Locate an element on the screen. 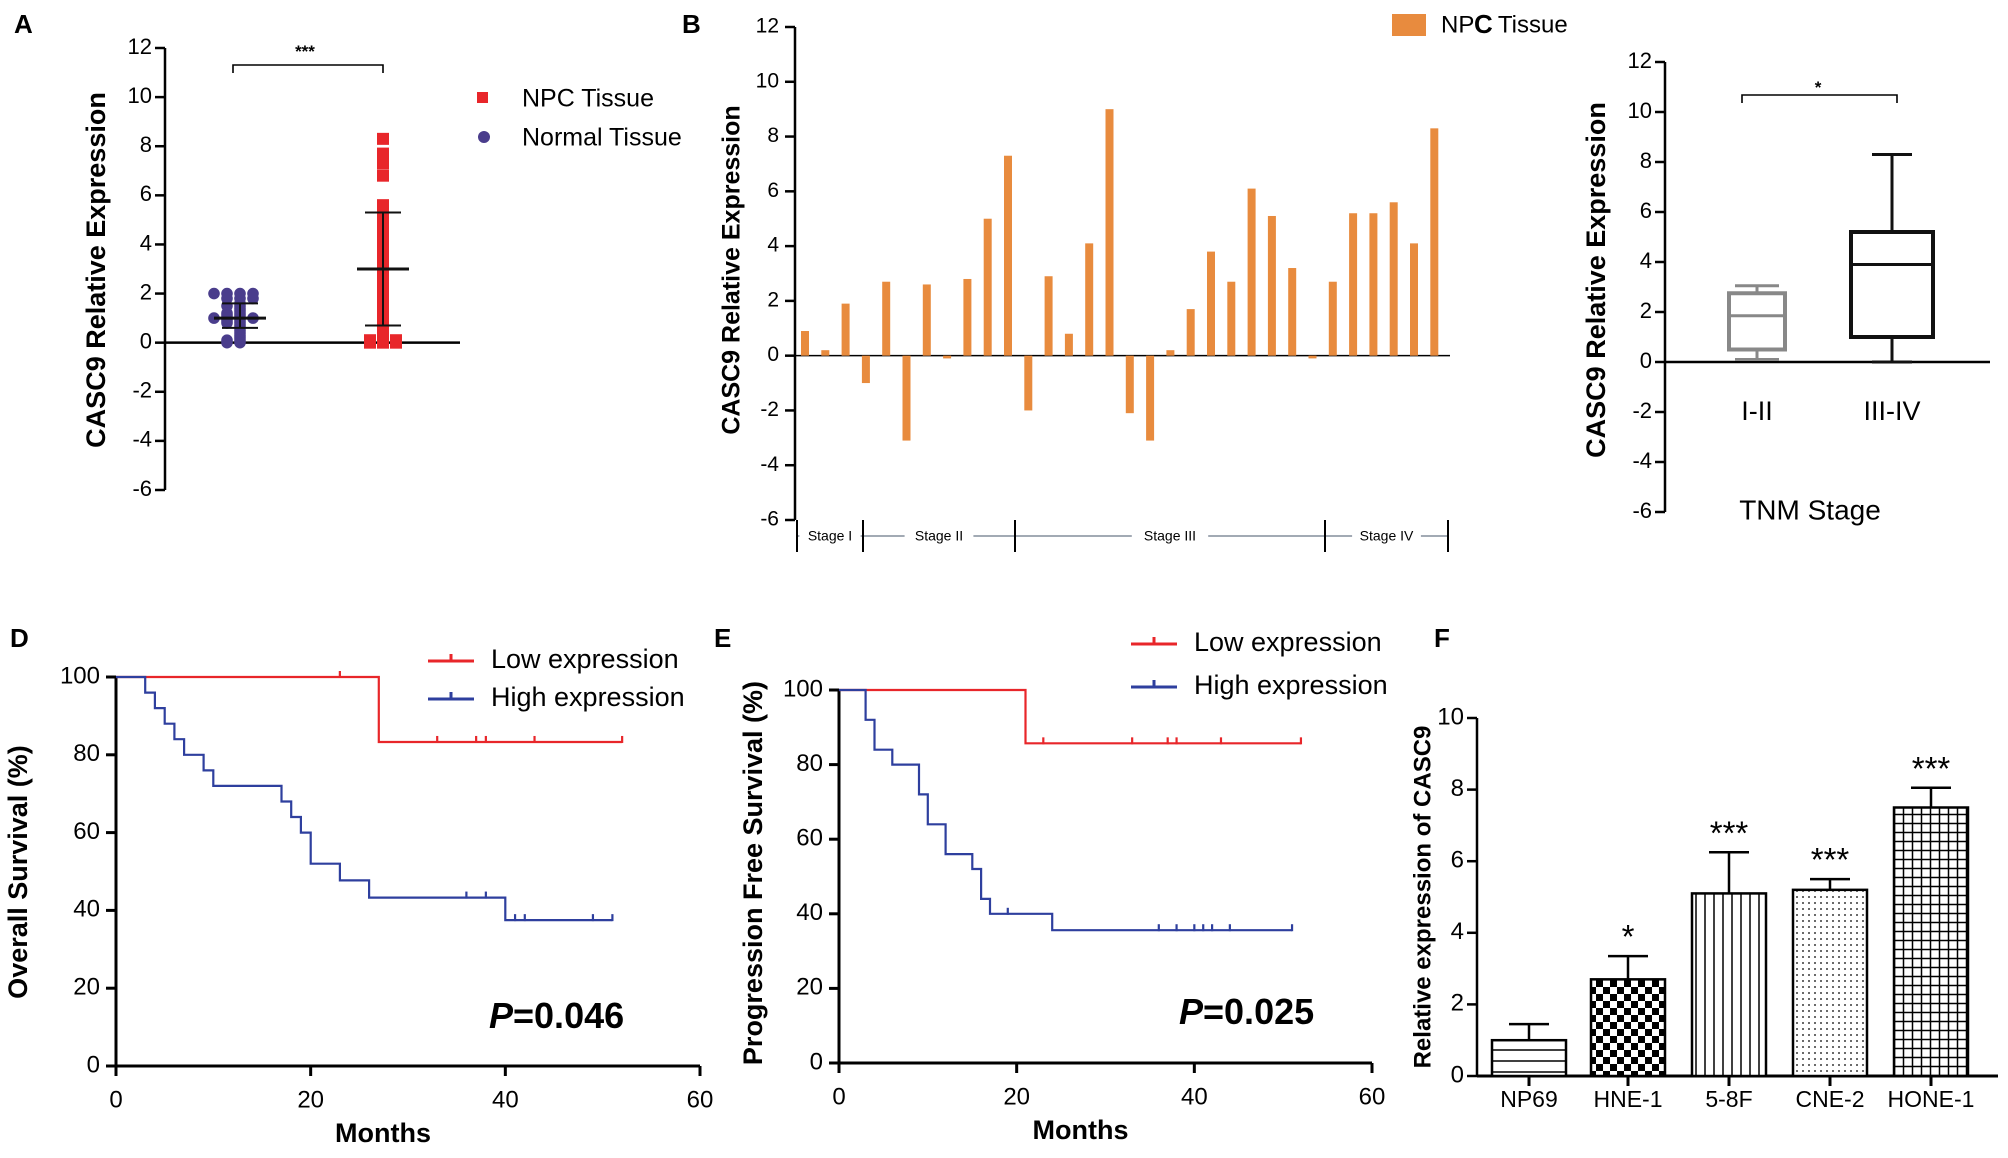 The width and height of the screenshot is (2008, 1158). x-axis-label: Months is located at coordinates (1081, 1130).